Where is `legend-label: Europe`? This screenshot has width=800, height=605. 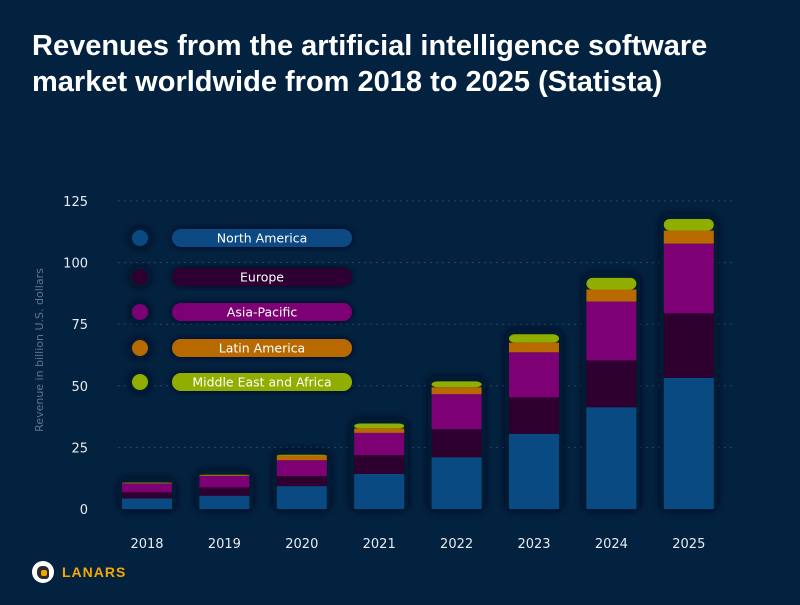 legend-label: Europe is located at coordinates (262, 277).